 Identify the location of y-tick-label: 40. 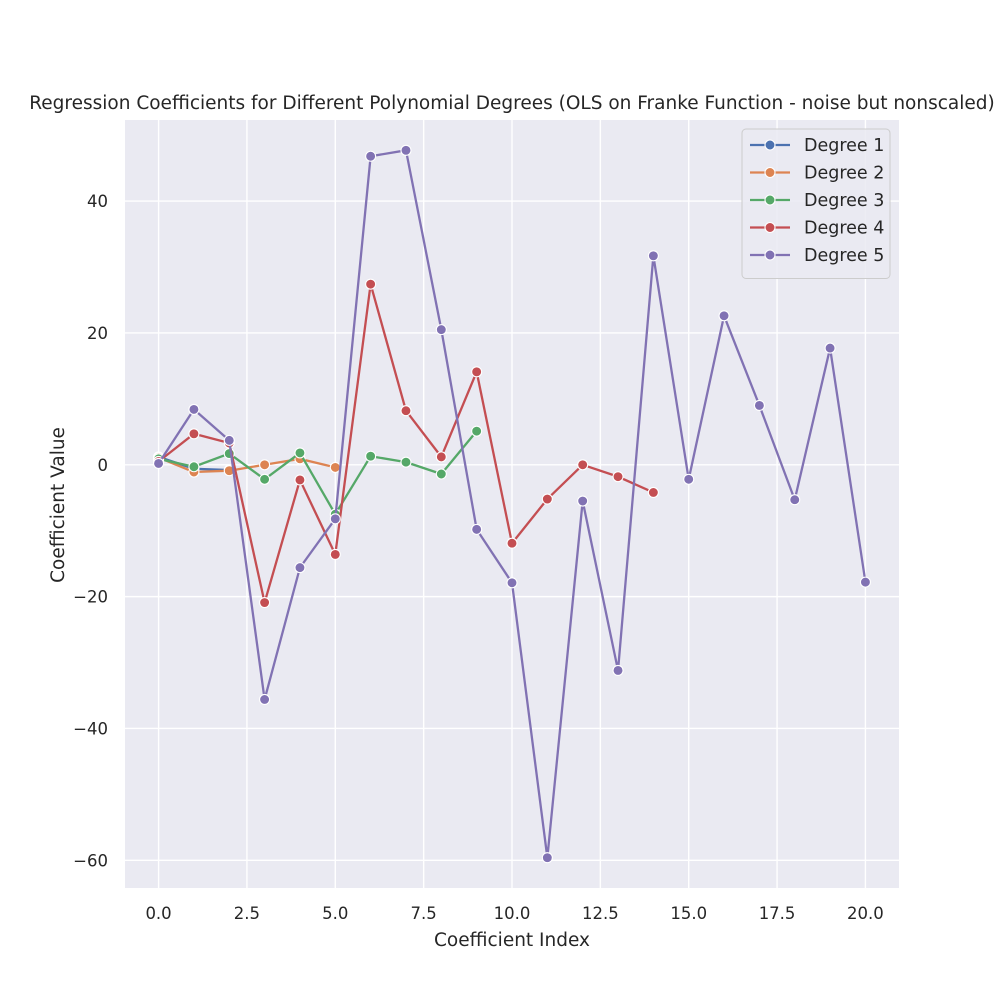
(97, 201).